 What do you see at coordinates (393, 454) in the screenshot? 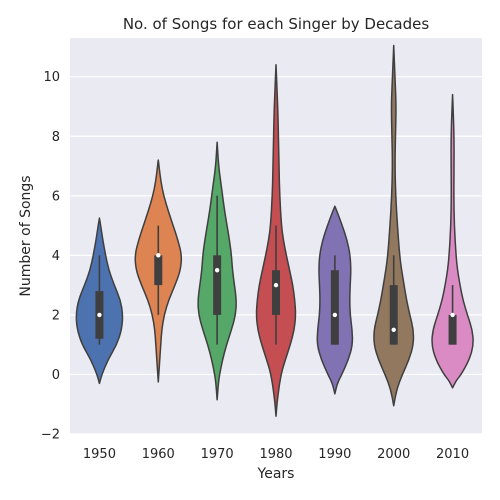
I see `x-tick-label: 2000` at bounding box center [393, 454].